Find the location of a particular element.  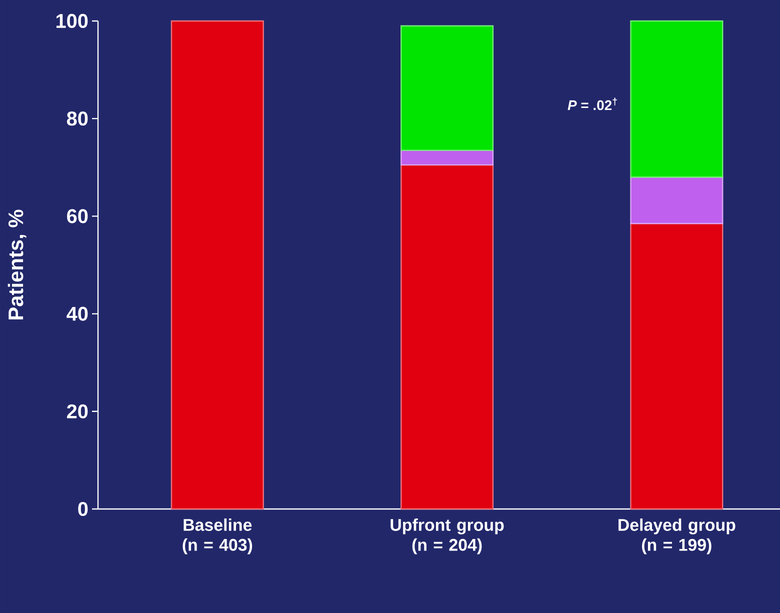

y-tick-label: 80 is located at coordinates (77, 119).